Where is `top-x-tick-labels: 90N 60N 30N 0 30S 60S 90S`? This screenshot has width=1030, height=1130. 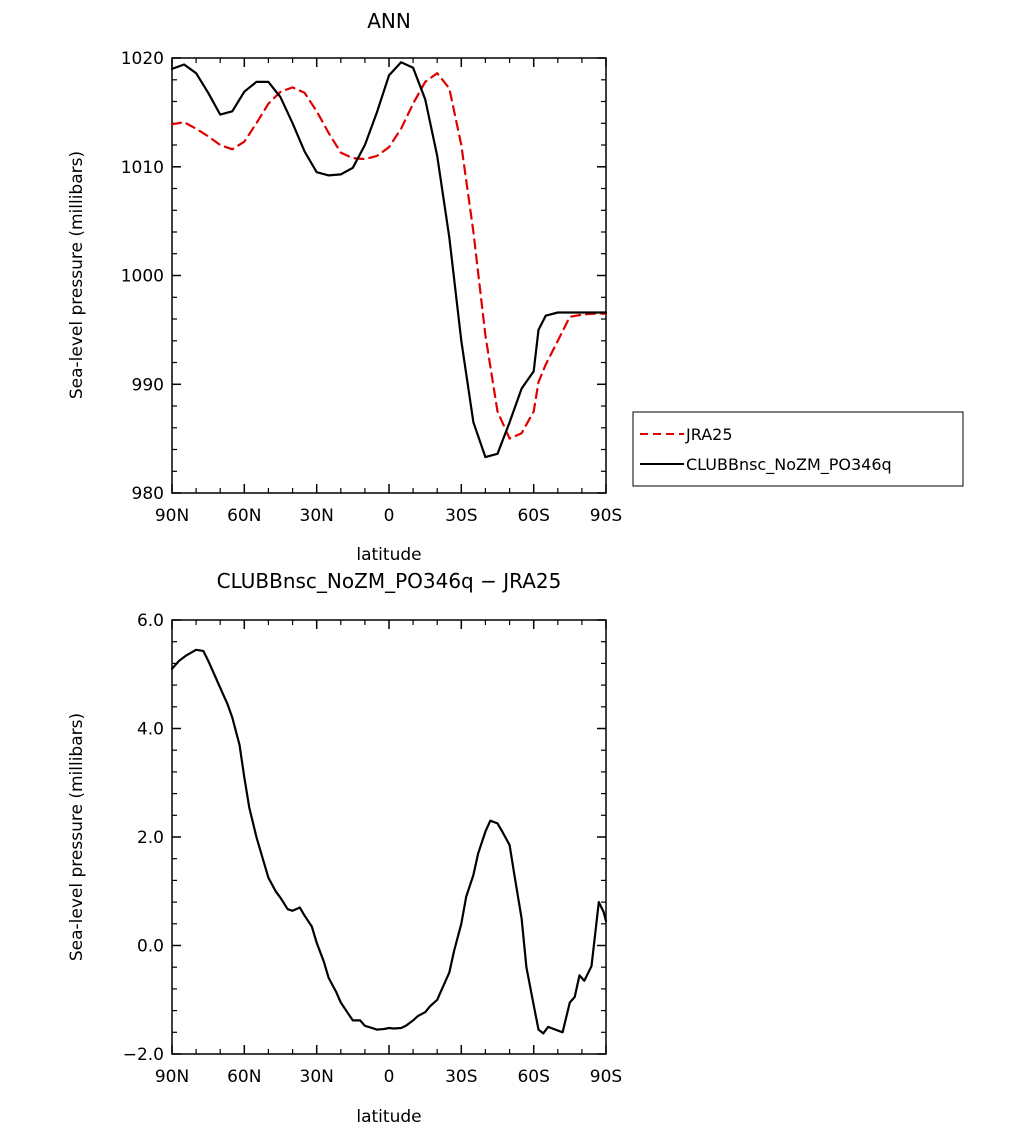
top-x-tick-labels: 90N 60N 30N 0 30S 60S 90S is located at coordinates (388, 516).